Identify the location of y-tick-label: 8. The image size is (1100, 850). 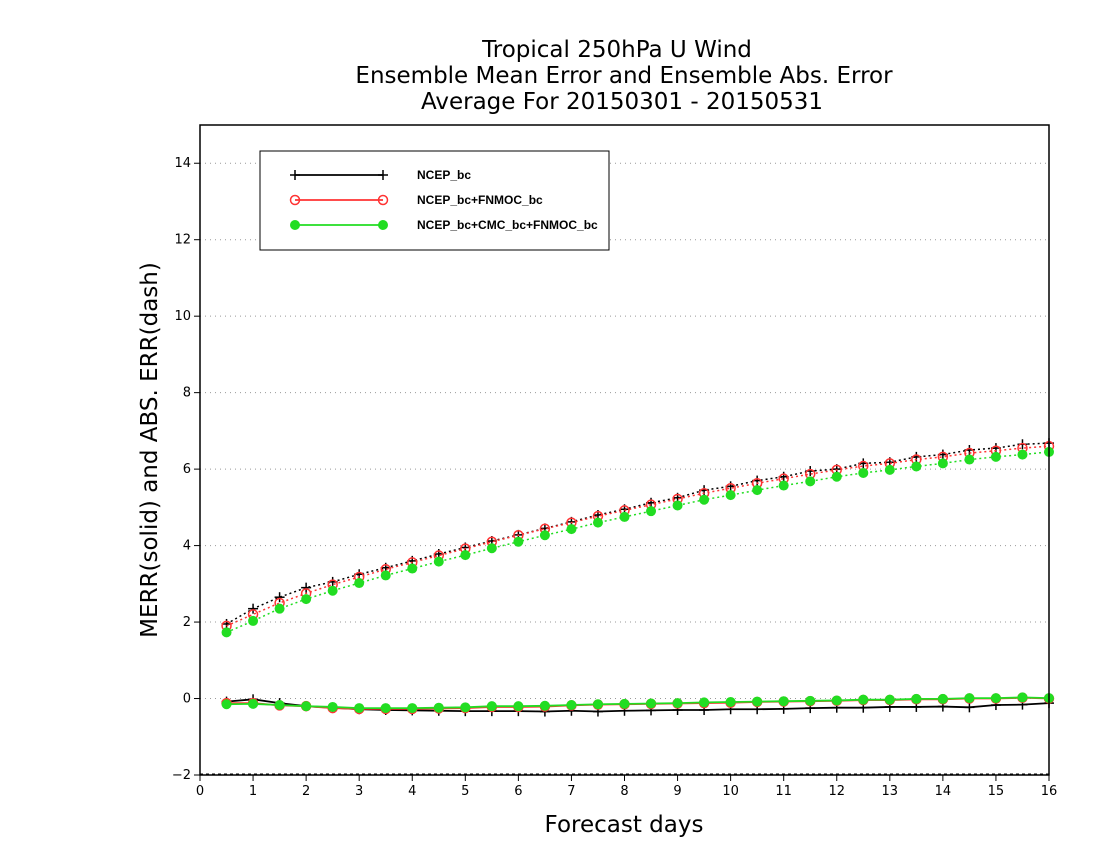
(187, 393).